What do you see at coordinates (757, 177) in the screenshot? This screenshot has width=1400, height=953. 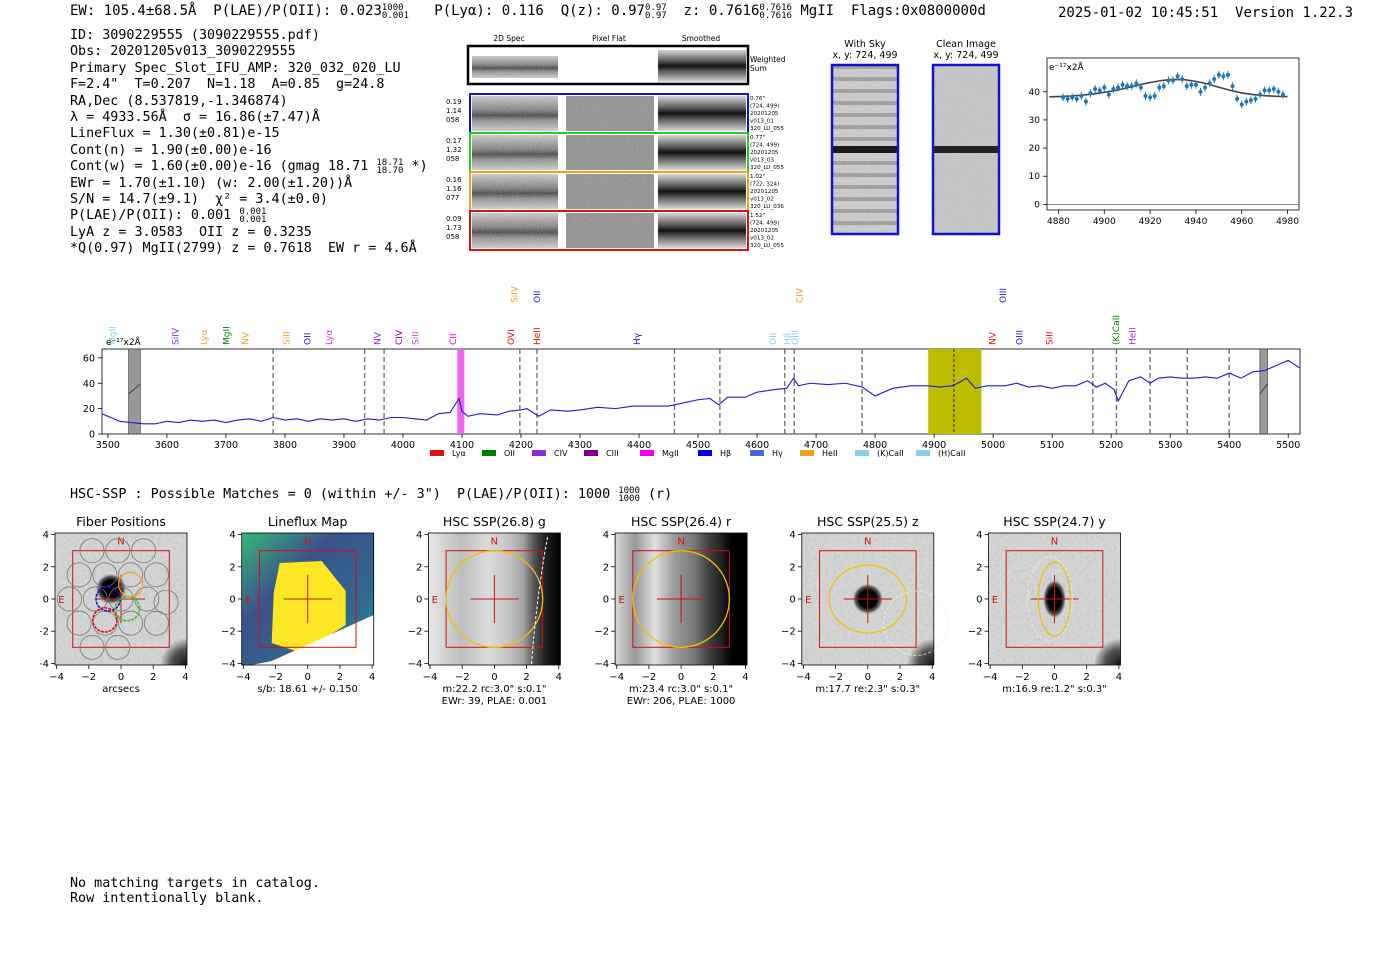 I see `row-right-label: 1.02"` at bounding box center [757, 177].